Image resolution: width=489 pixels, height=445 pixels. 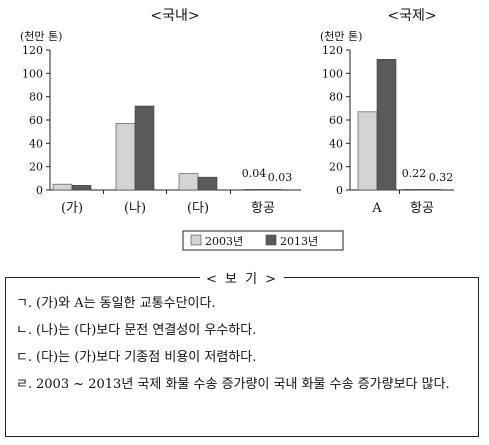 I want to click on data-label: 0.22, so click(x=414, y=173).